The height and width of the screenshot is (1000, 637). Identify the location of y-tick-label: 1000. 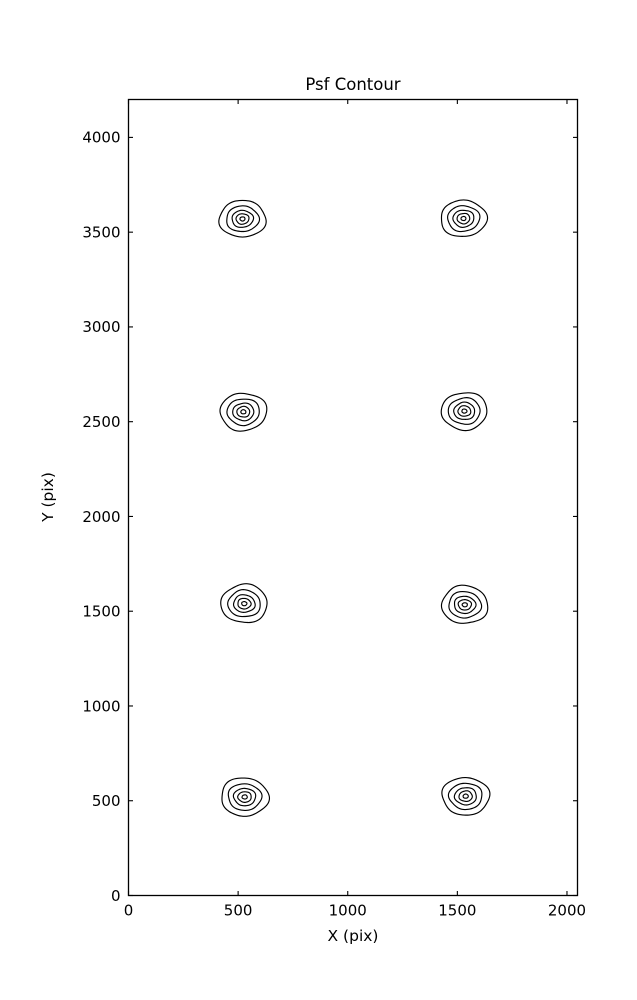
(101, 706).